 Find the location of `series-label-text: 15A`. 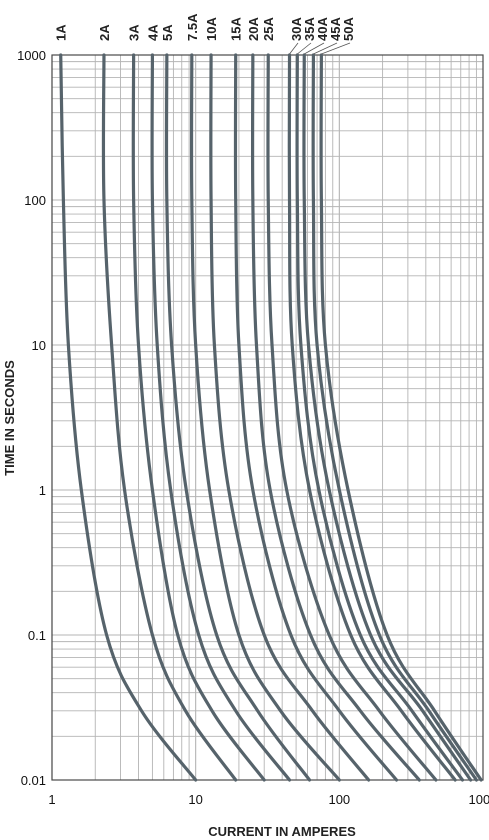

series-label-text: 15A is located at coordinates (236, 29).